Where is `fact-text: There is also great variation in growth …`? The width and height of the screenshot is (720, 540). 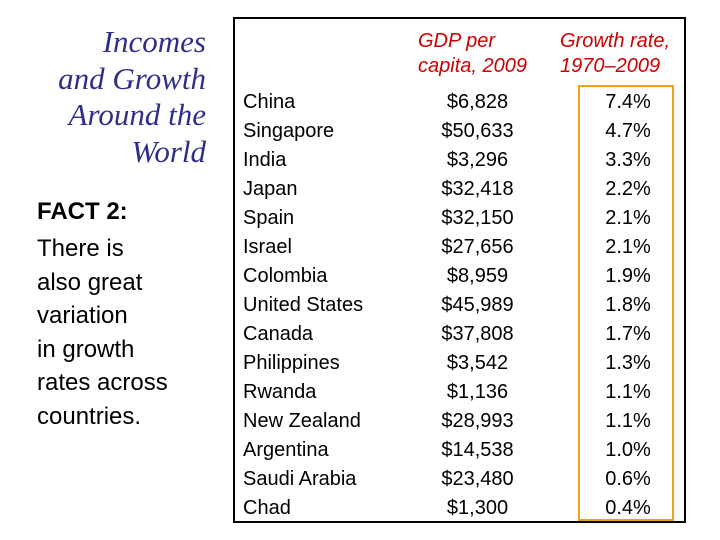
fact-text: There is also great variation in growth … is located at coordinates (132, 332).